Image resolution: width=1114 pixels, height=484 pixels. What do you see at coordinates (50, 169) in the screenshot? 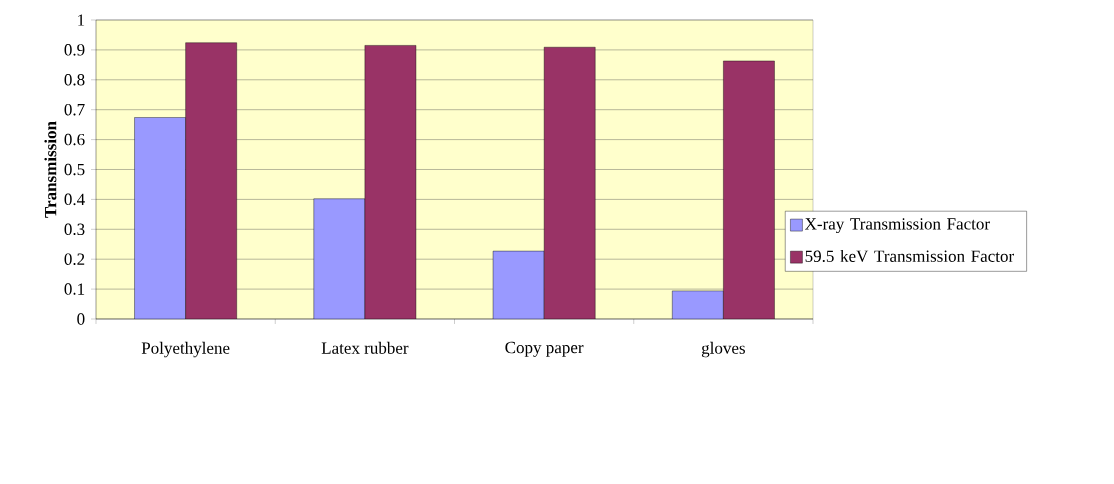
I see `y-axis-title: Transmission` at bounding box center [50, 169].